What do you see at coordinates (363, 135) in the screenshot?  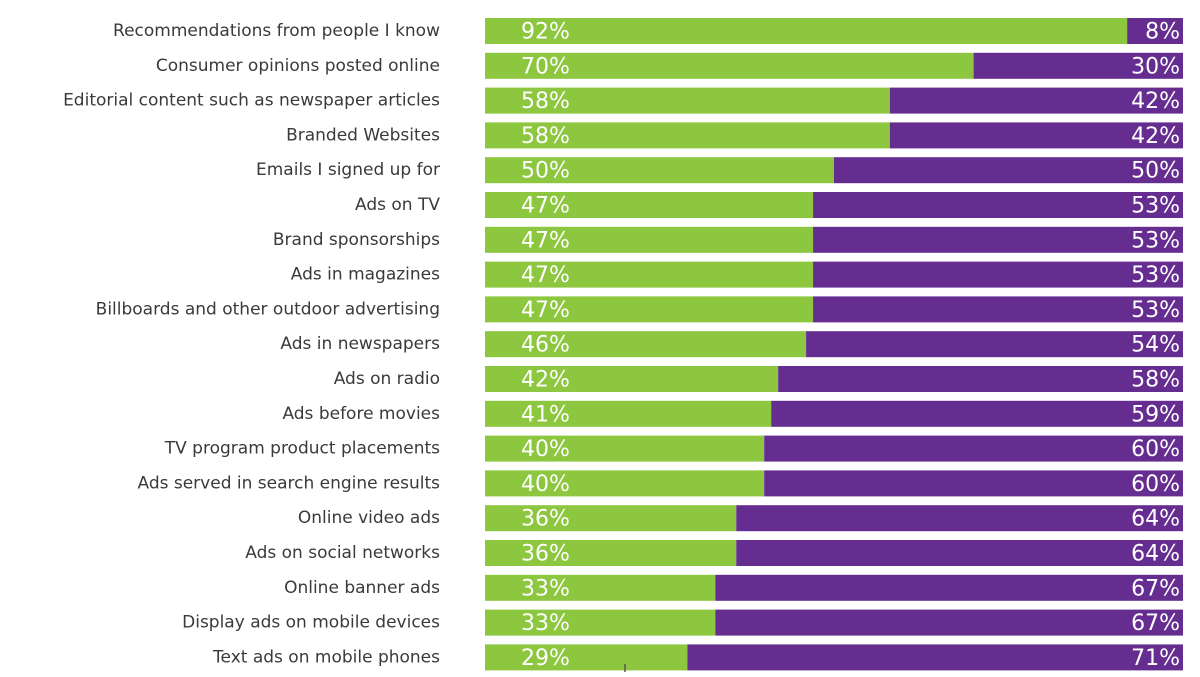 I see `category-label: Branded Websites` at bounding box center [363, 135].